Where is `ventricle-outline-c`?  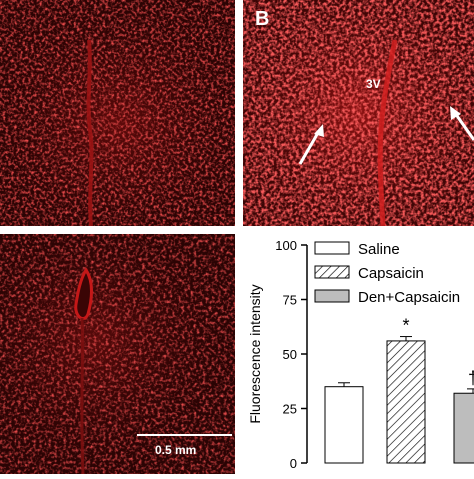
ventricle-outline-c is located at coordinates (83, 293).